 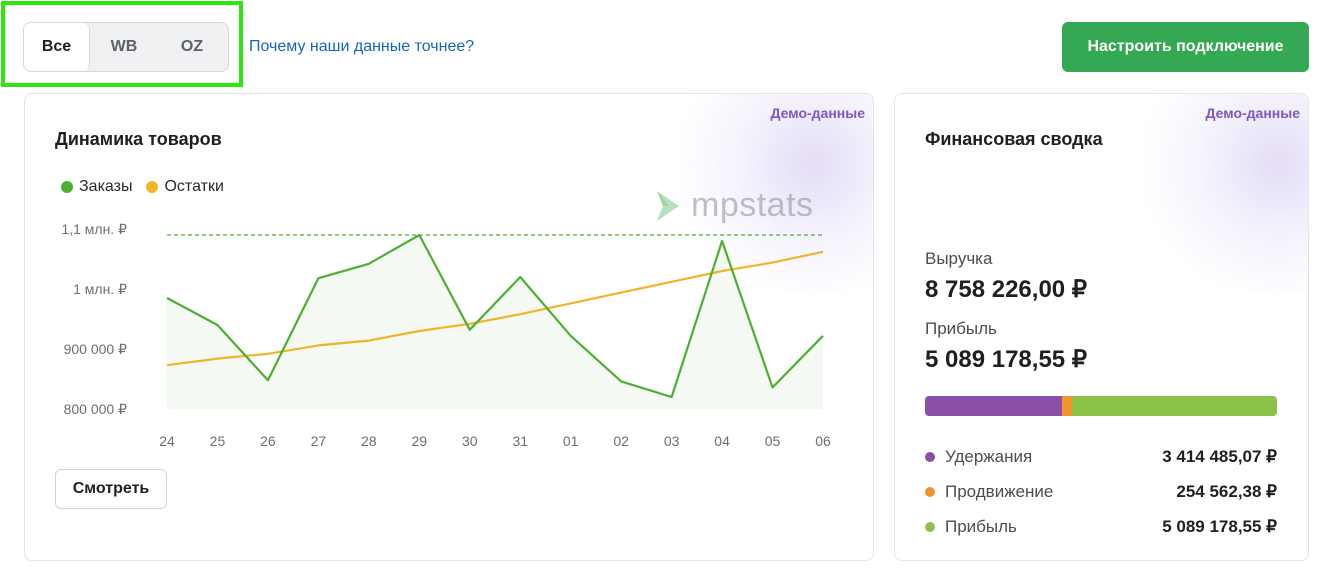 I want to click on finance-stacked-bar, so click(x=1101, y=406).